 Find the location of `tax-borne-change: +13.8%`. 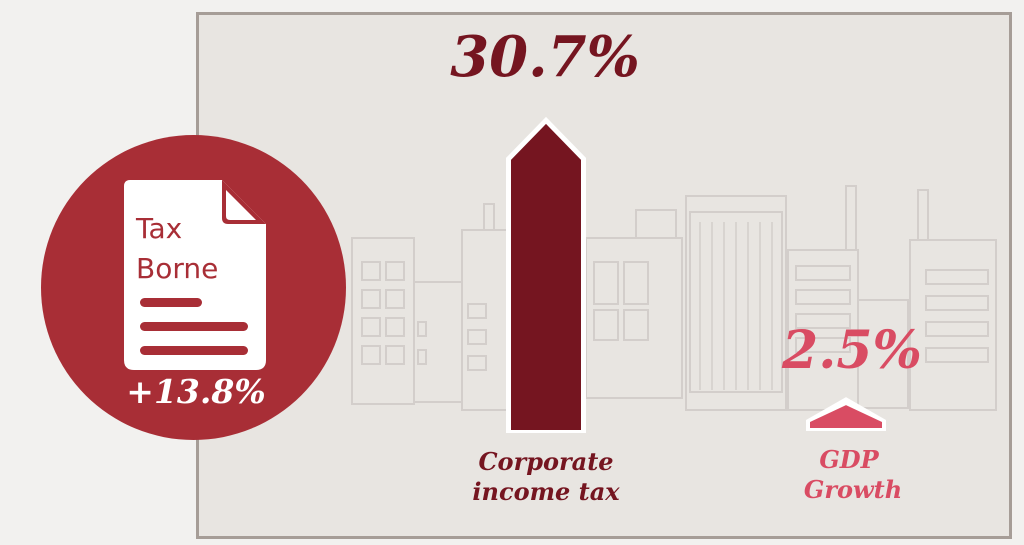

tax-borne-change: +13.8% is located at coordinates (196, 391).